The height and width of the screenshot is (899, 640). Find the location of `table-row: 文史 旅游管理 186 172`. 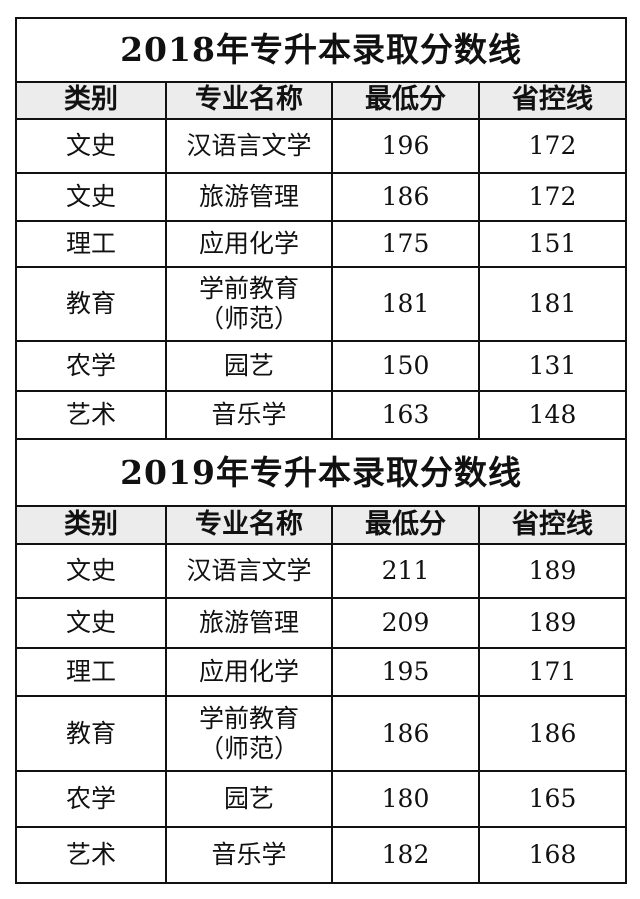

table-row: 文史 旅游管理 186 172 is located at coordinates (321, 197).